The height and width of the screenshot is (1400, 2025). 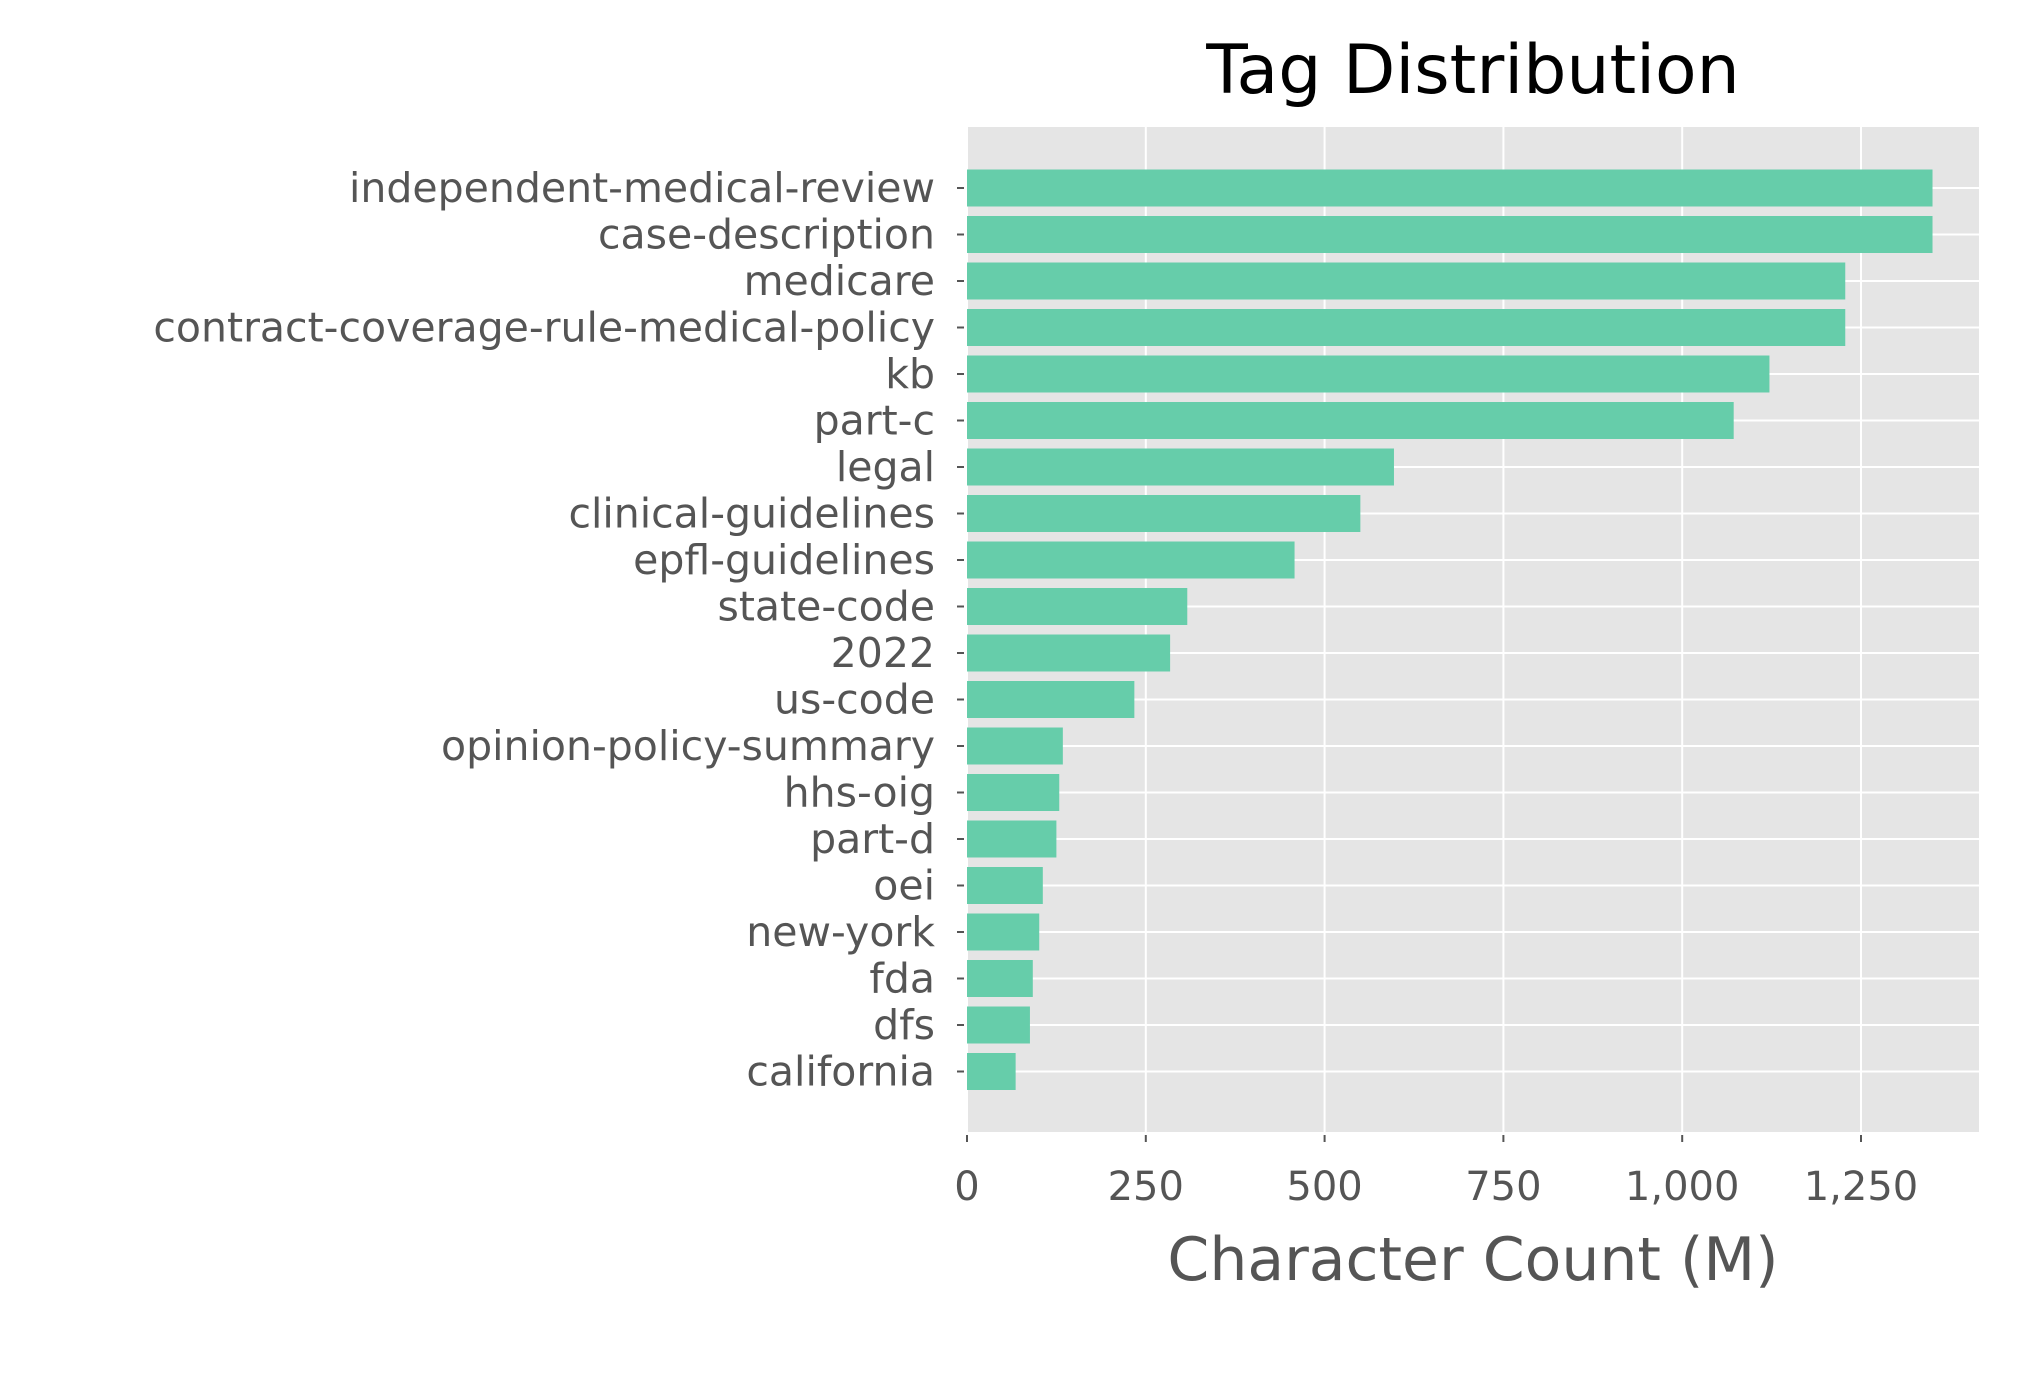 What do you see at coordinates (902, 979) in the screenshot?
I see `y-tick-label: fda` at bounding box center [902, 979].